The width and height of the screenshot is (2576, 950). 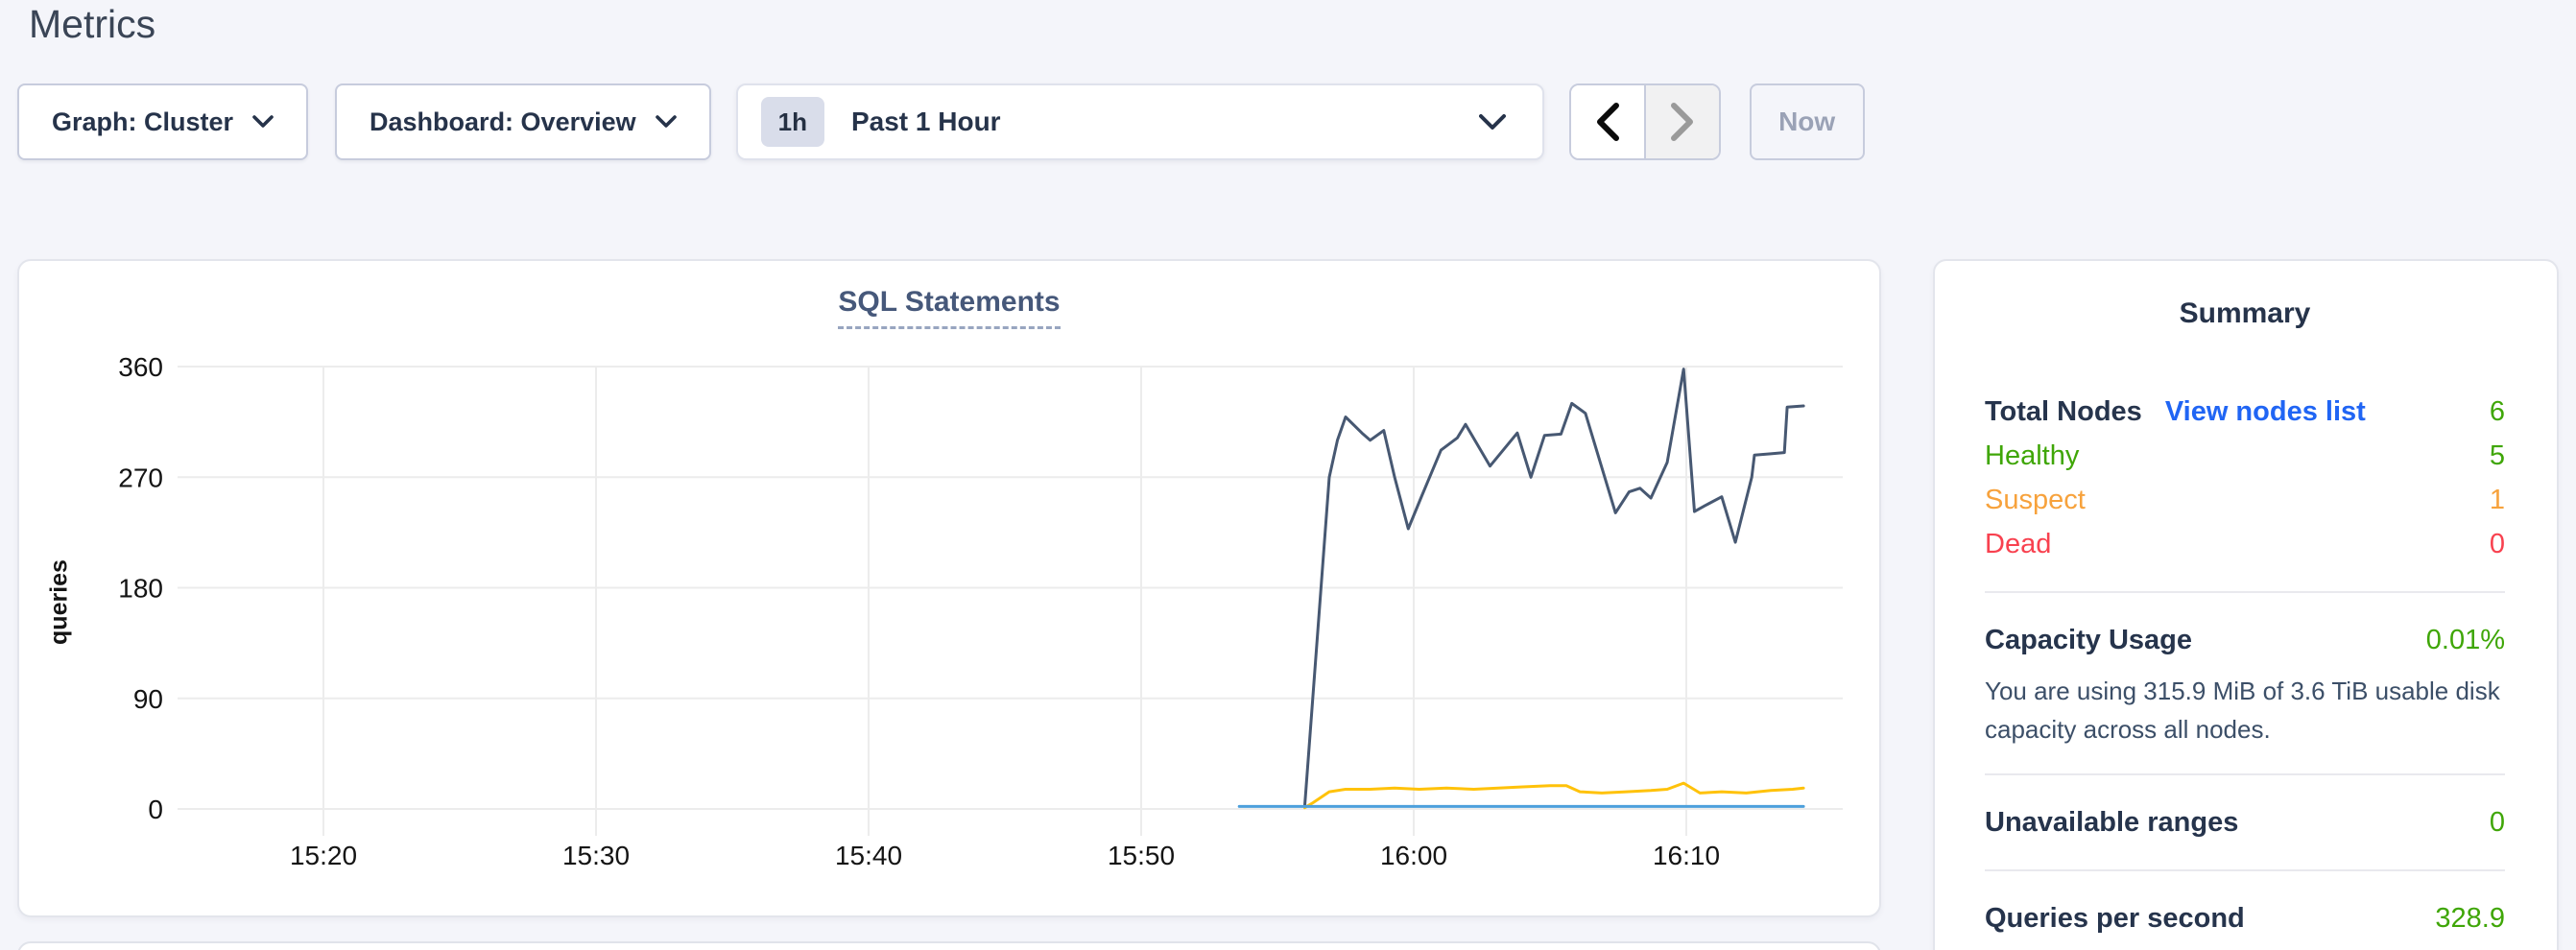 What do you see at coordinates (2497, 823) in the screenshot?
I see `unavailable-ranges-value: 0` at bounding box center [2497, 823].